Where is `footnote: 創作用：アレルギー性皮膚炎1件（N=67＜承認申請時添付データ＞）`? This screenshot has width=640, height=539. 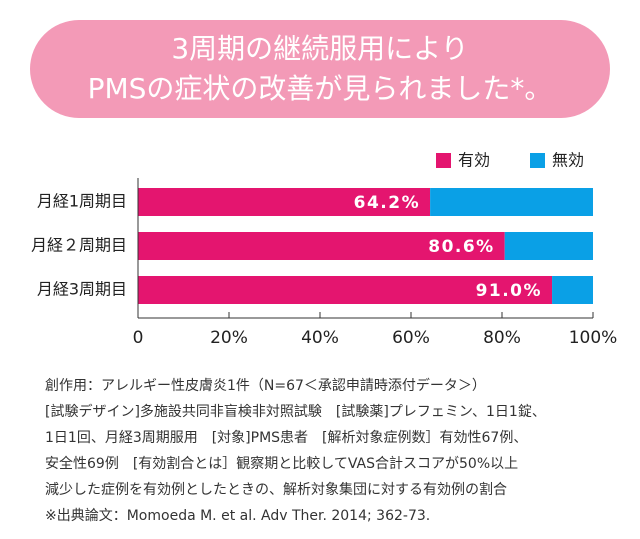
footnote: 創作用：アレルギー性皮膚炎1件（N=67＜承認申請時添付データ＞） is located at coordinates (265, 385).